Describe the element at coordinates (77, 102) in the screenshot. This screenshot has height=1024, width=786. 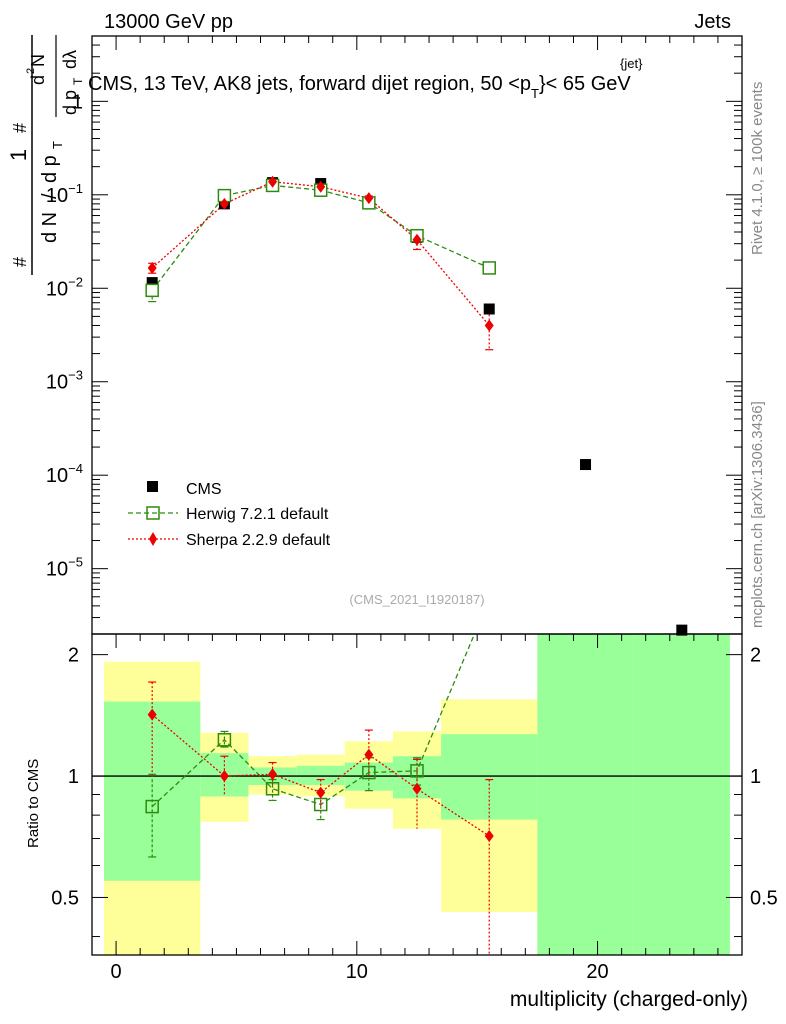
I see `main-y-tick-label-0: 1` at that location.